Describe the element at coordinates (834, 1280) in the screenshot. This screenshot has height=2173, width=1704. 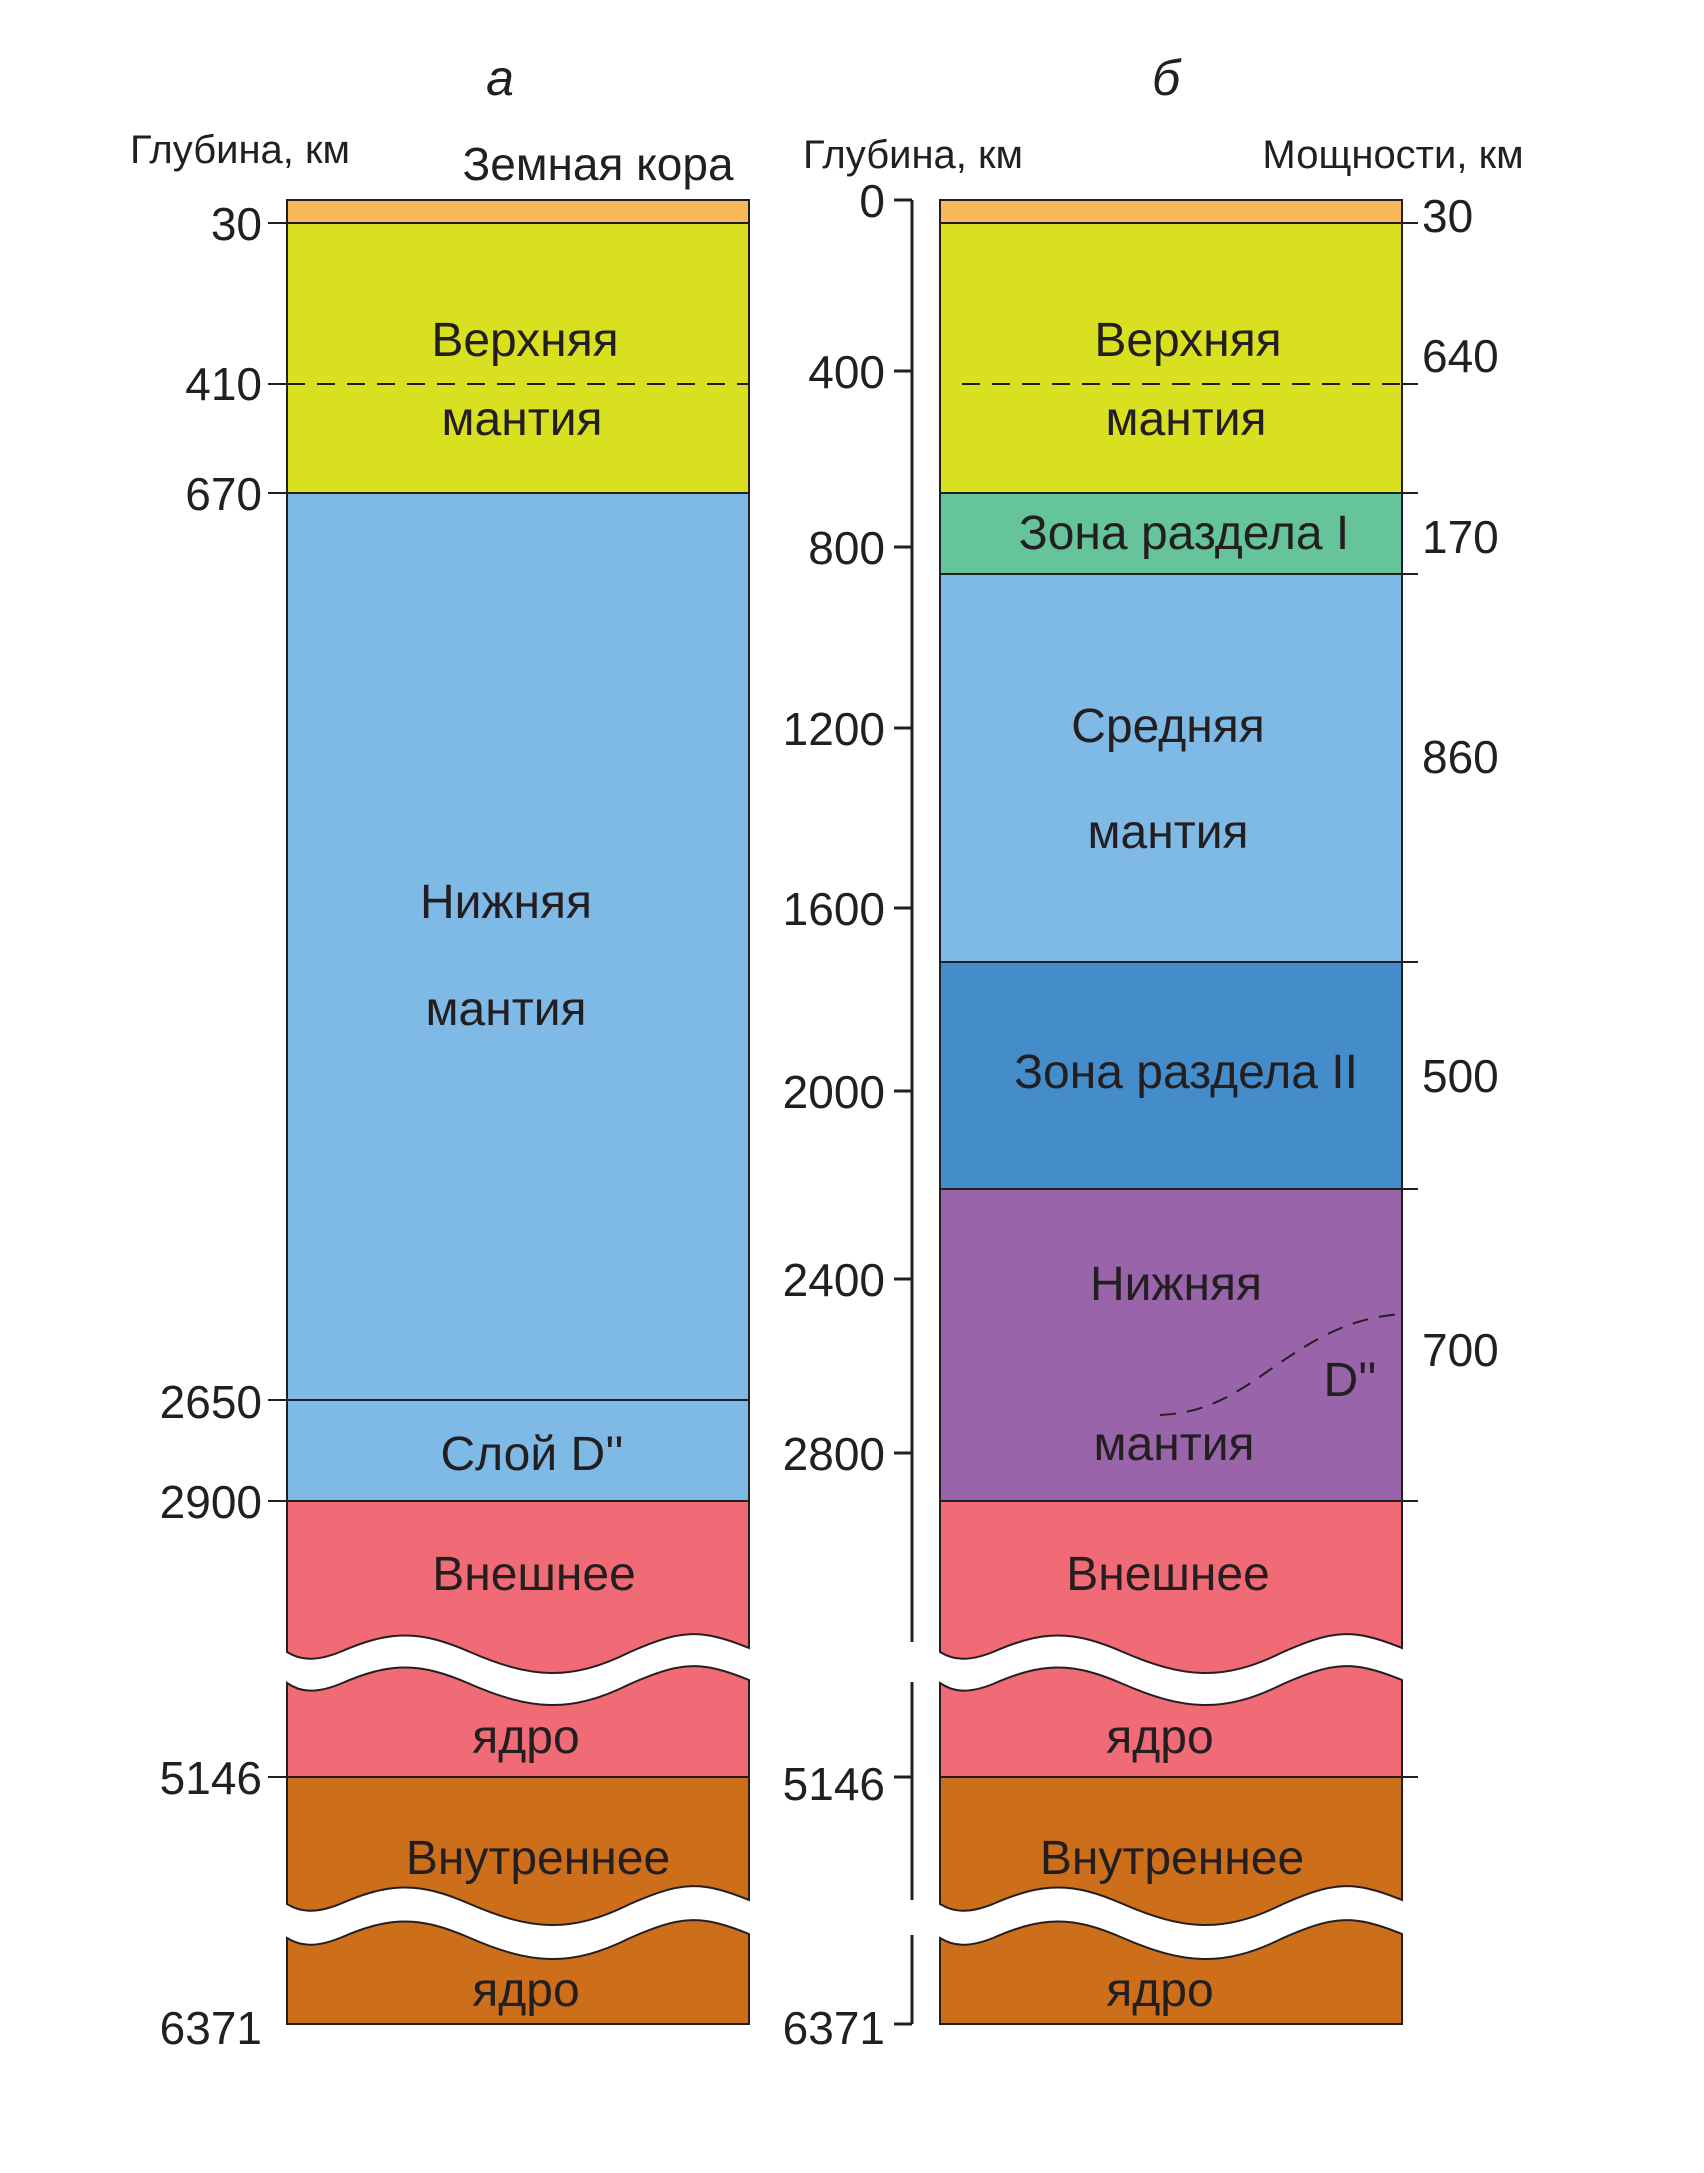
I see `b-depth-2400: 2400` at that location.